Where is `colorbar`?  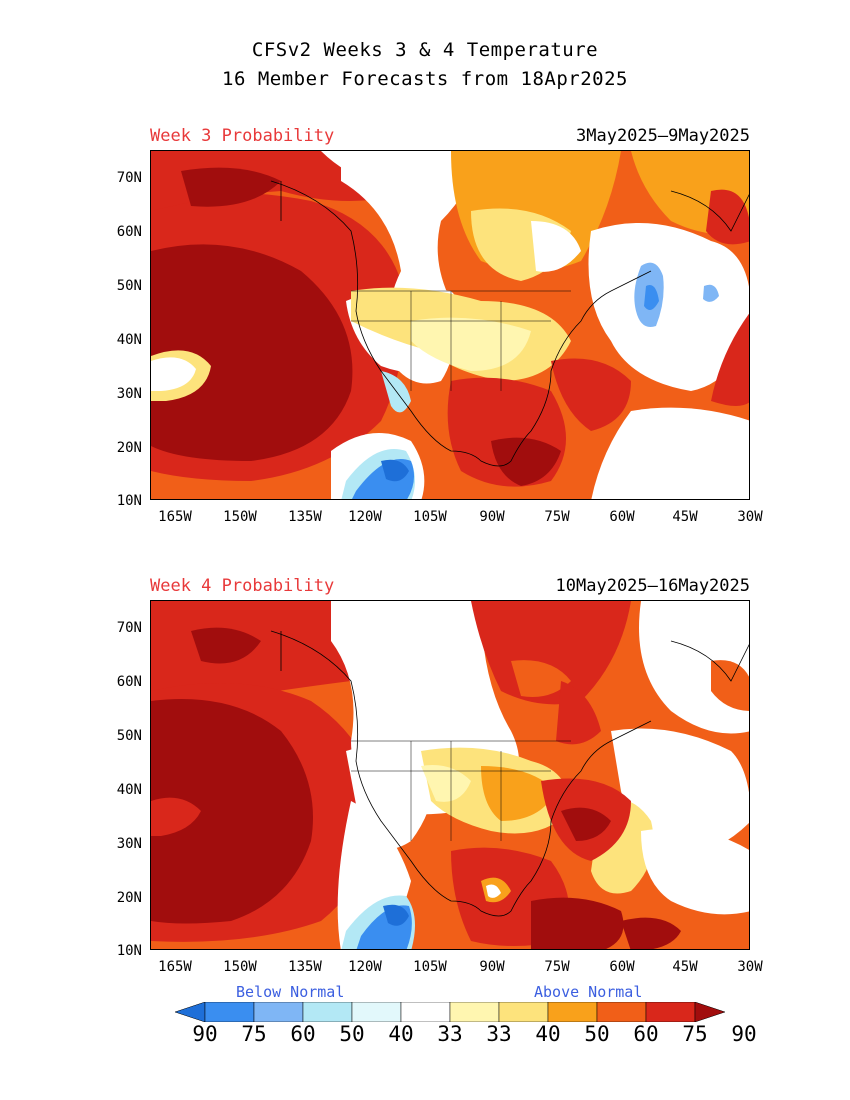
colorbar is located at coordinates (450, 1012).